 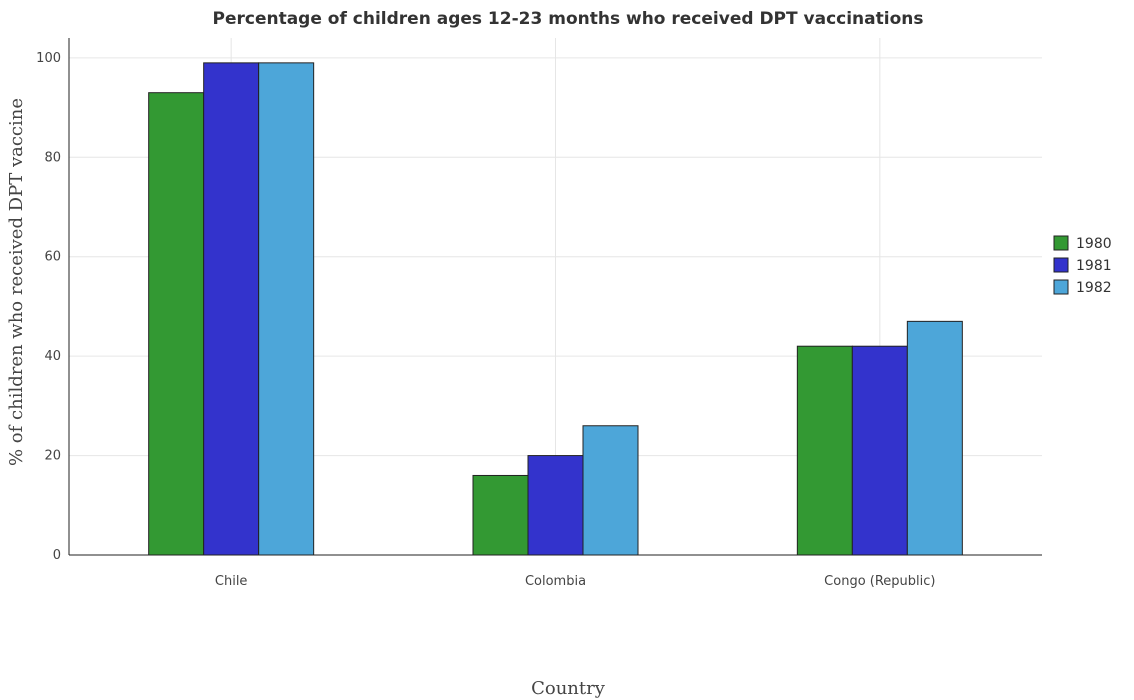 I want to click on y-tick-label: 100, so click(x=48, y=58).